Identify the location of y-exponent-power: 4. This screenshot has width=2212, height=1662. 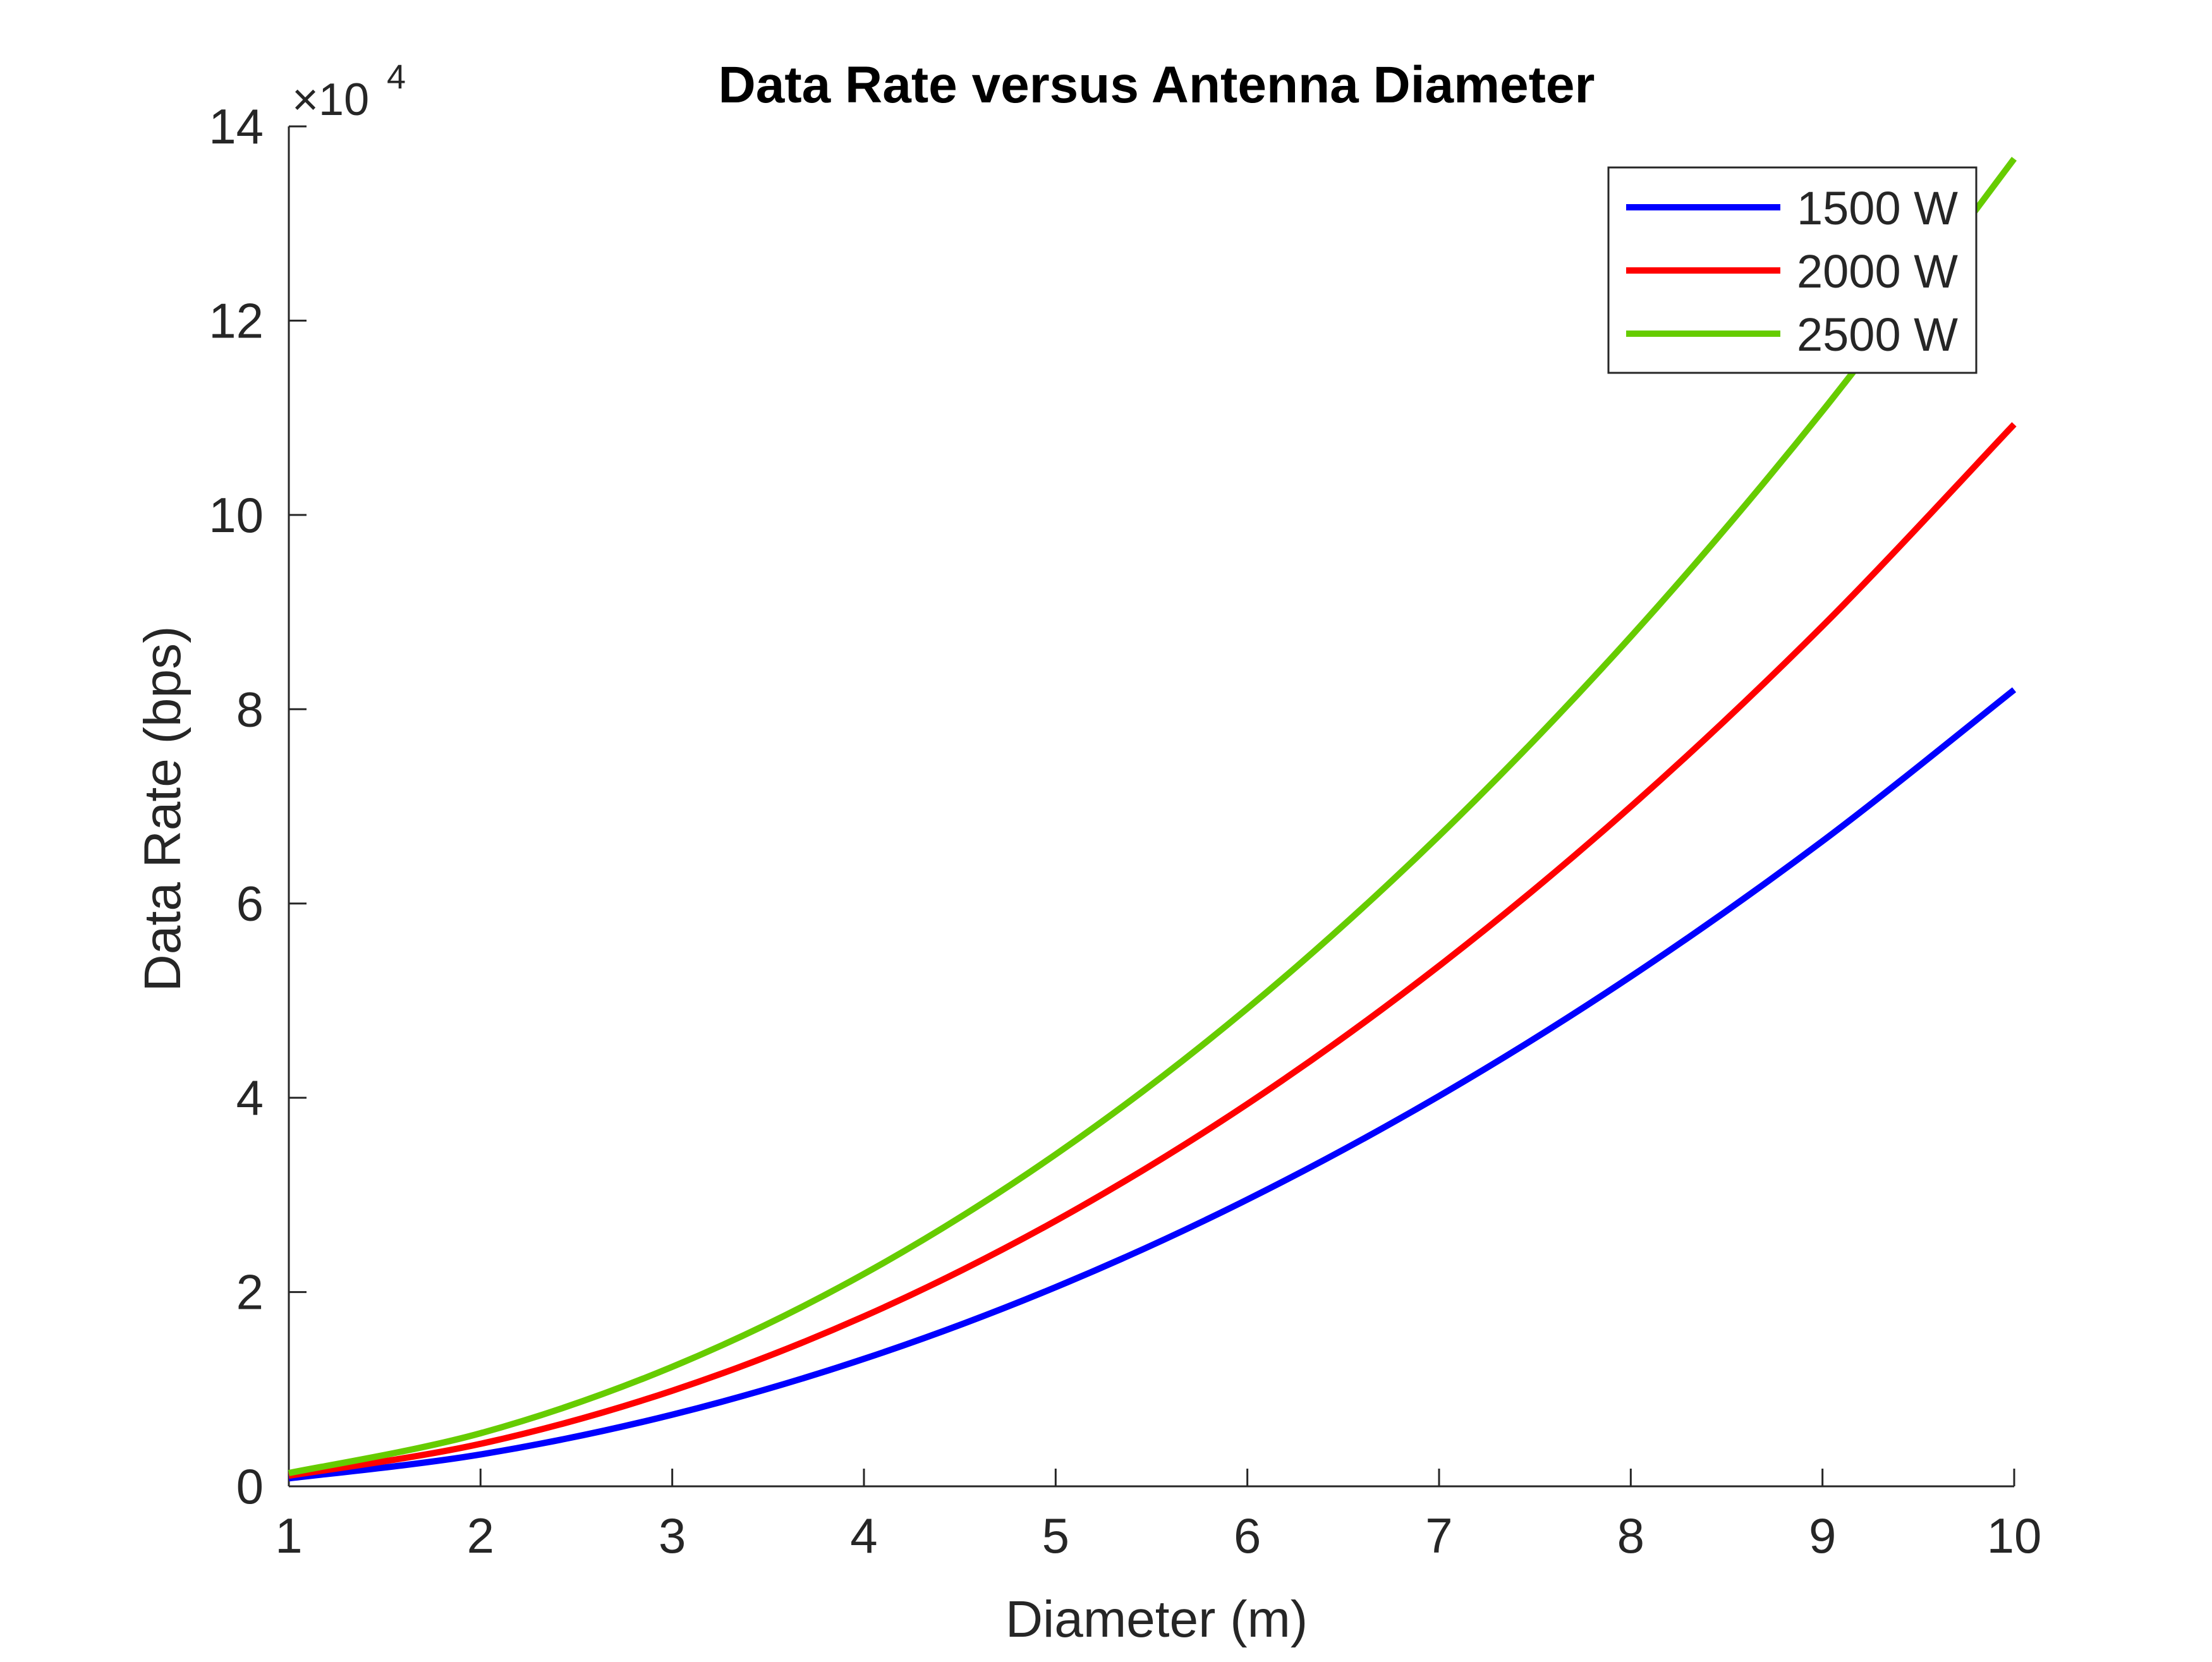
(396, 77).